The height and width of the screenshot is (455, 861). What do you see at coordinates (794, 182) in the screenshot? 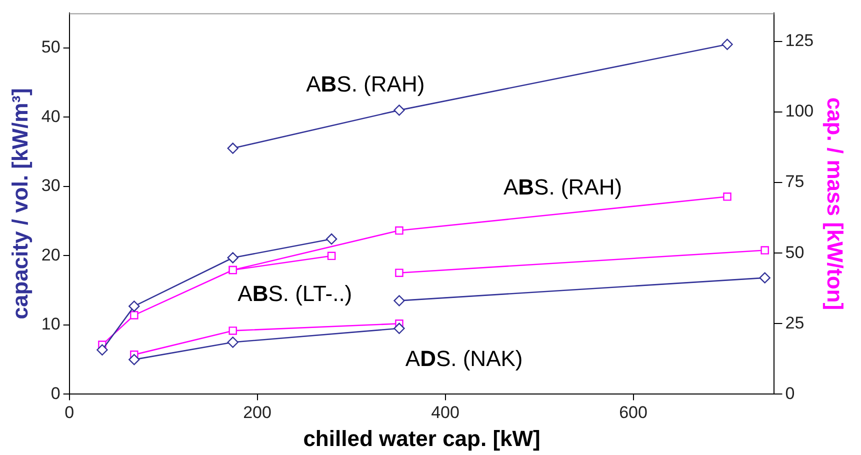
I see `y2-tick-label: 75` at bounding box center [794, 182].